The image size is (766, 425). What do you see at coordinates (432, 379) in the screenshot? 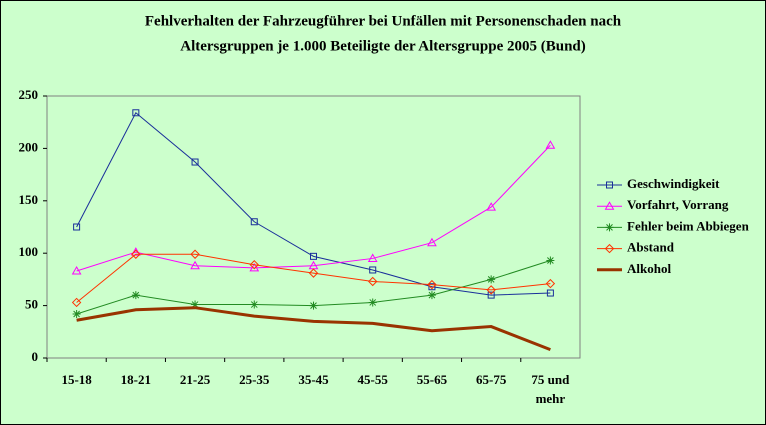
I see `x-tick-label: 55-65` at bounding box center [432, 379].